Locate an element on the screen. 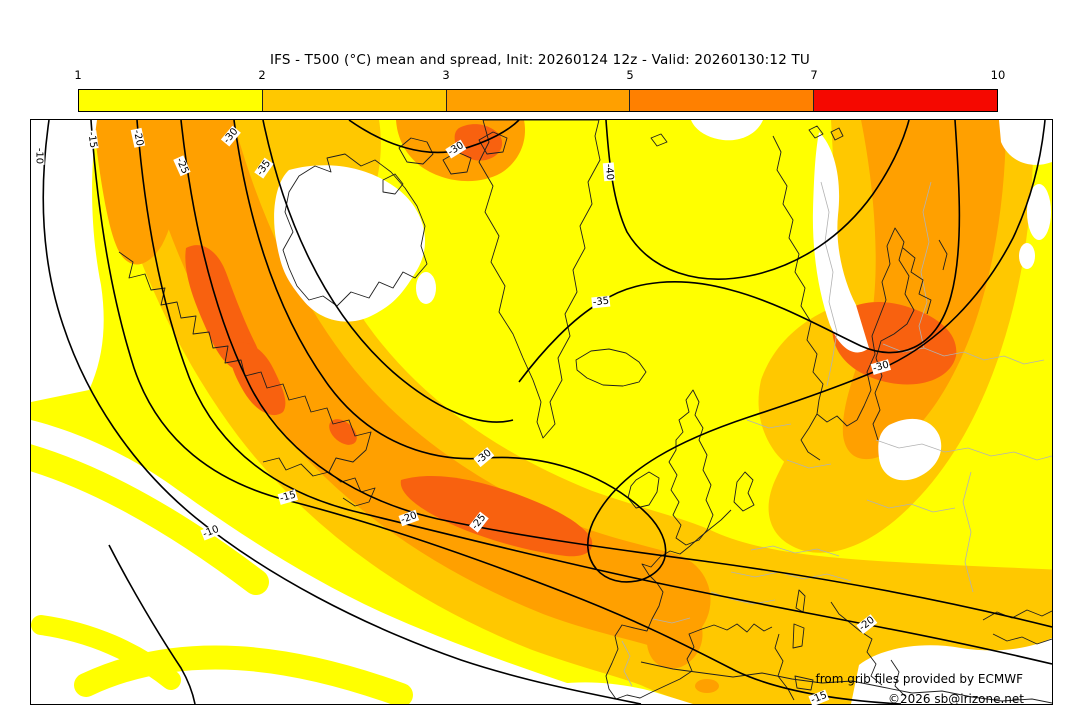 This screenshot has width=1080, height=718. colorbar-tick: 1 is located at coordinates (78, 75).